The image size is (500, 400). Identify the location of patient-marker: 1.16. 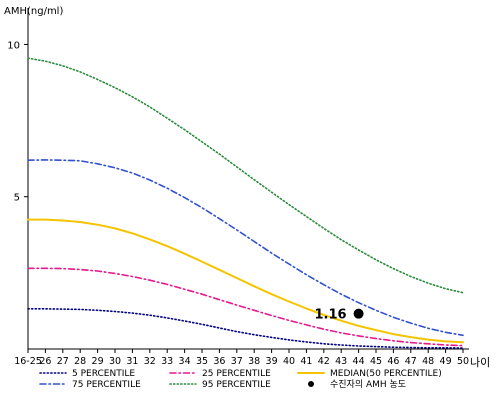
(339, 315).